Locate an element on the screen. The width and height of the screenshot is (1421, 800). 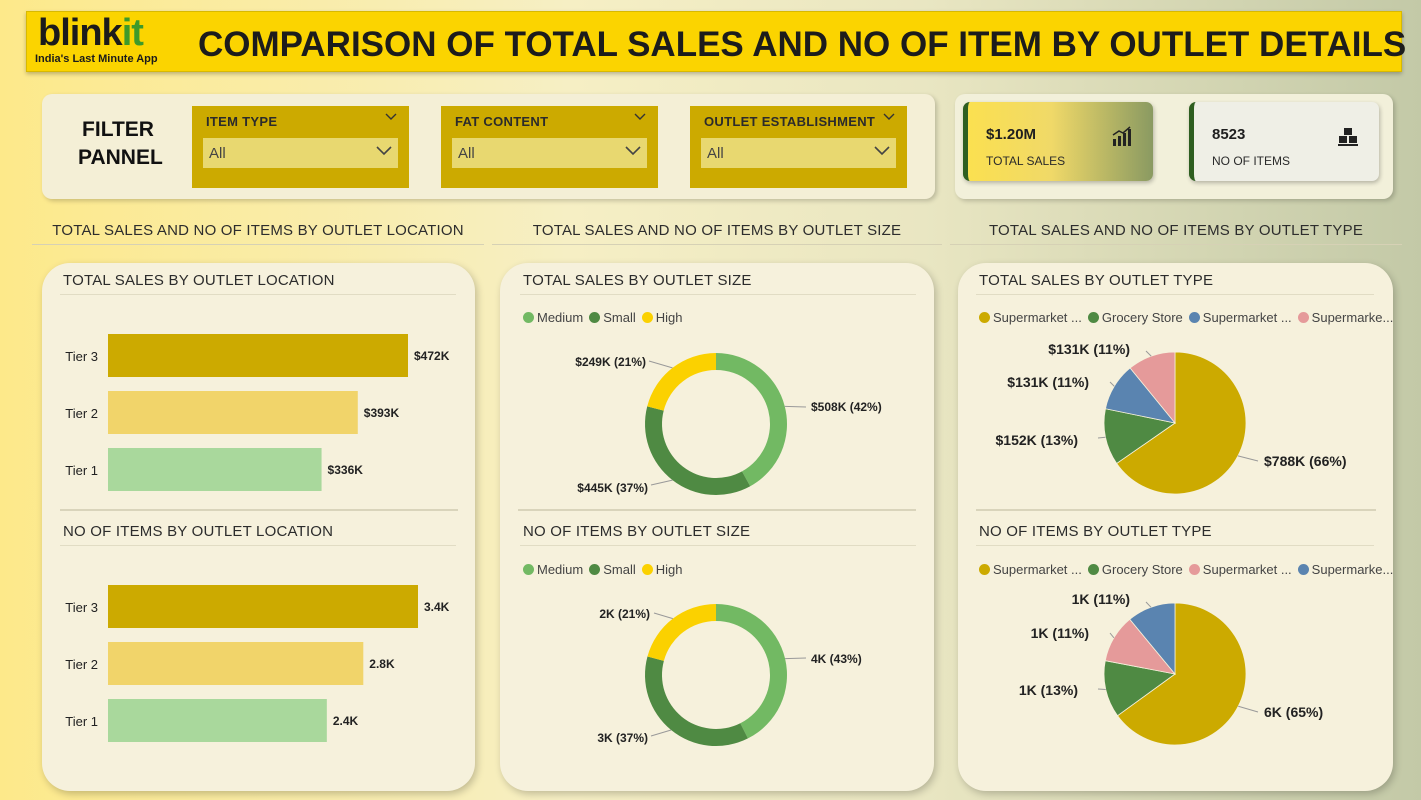
chart-title-sales-type: TOTAL SALES BY OUTLET TYPE is located at coordinates (1096, 280).